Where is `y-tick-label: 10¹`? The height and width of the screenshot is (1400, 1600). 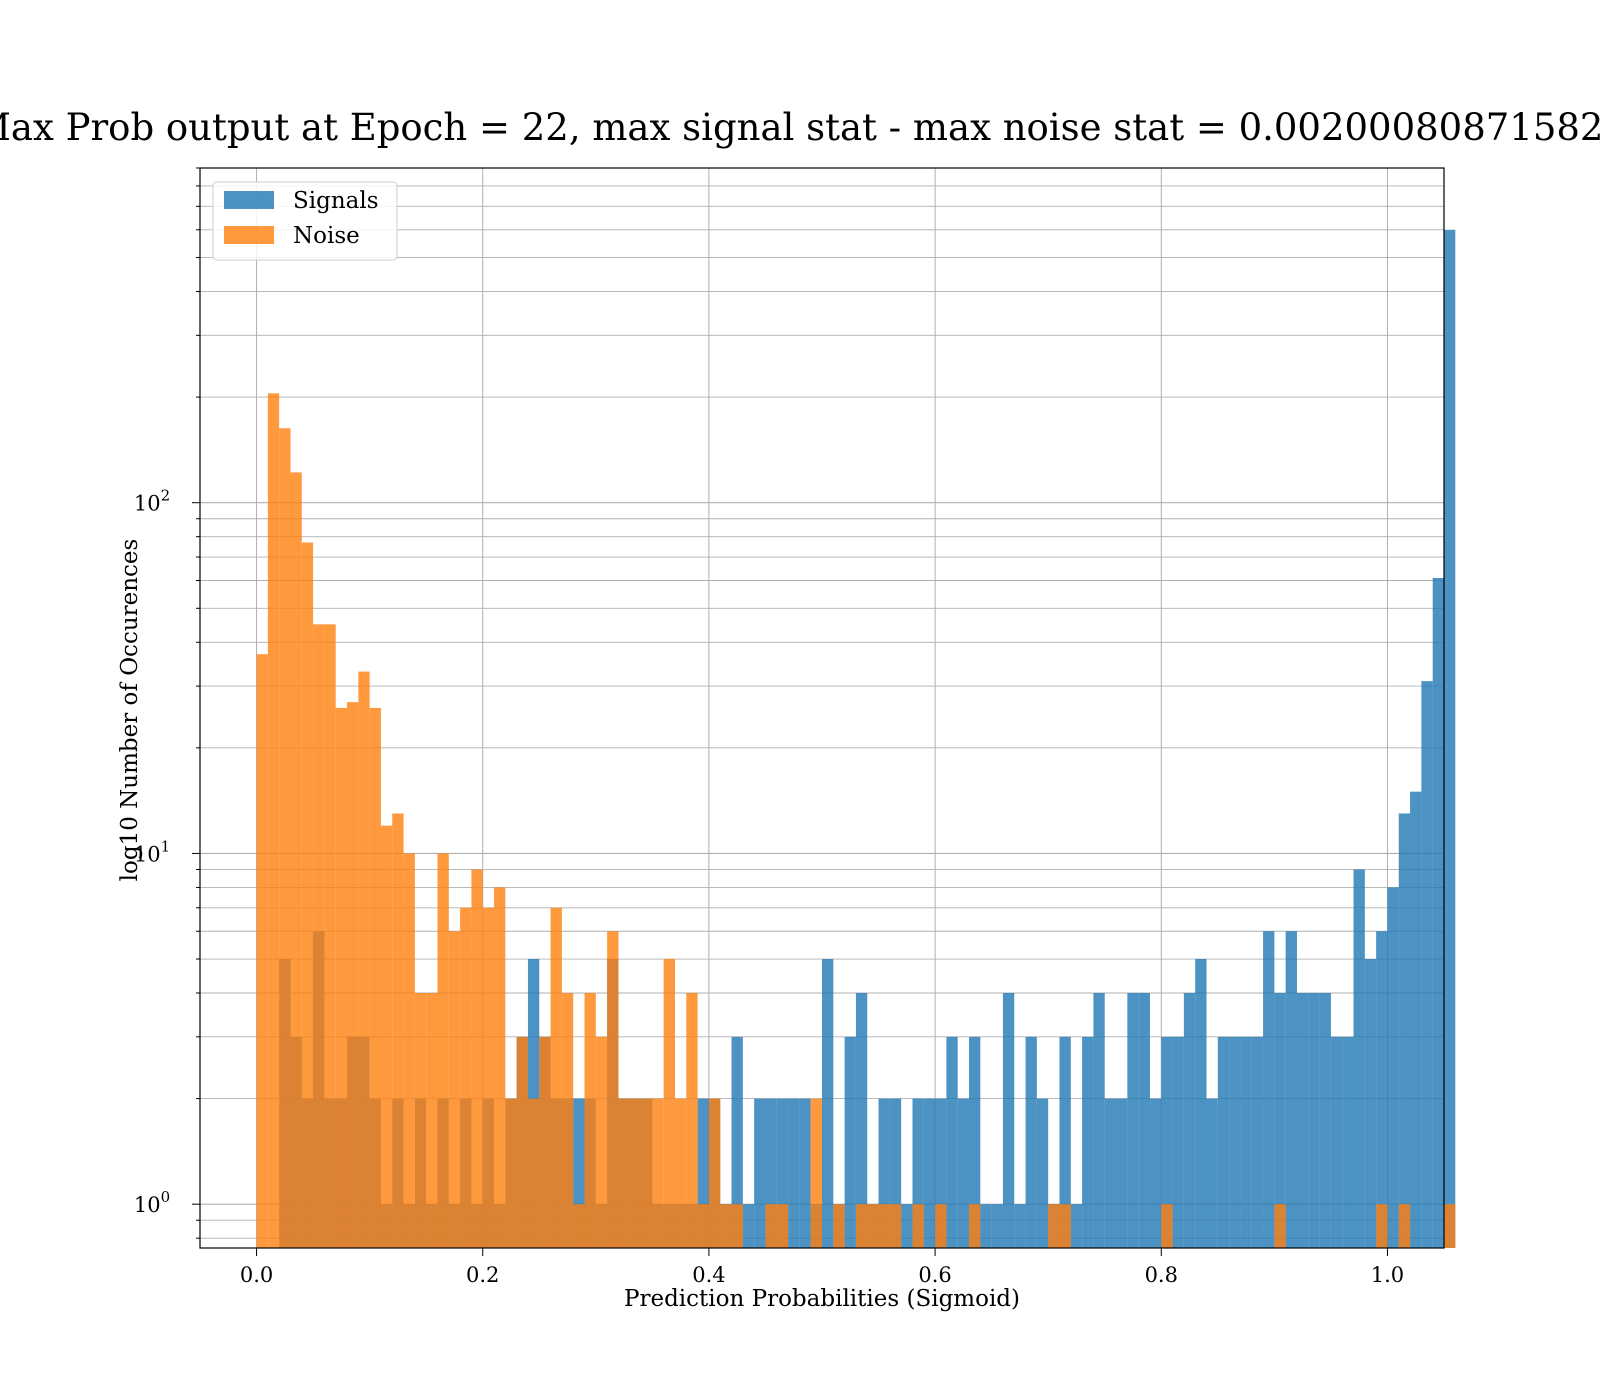
y-tick-label: 10¹ is located at coordinates (152, 851).